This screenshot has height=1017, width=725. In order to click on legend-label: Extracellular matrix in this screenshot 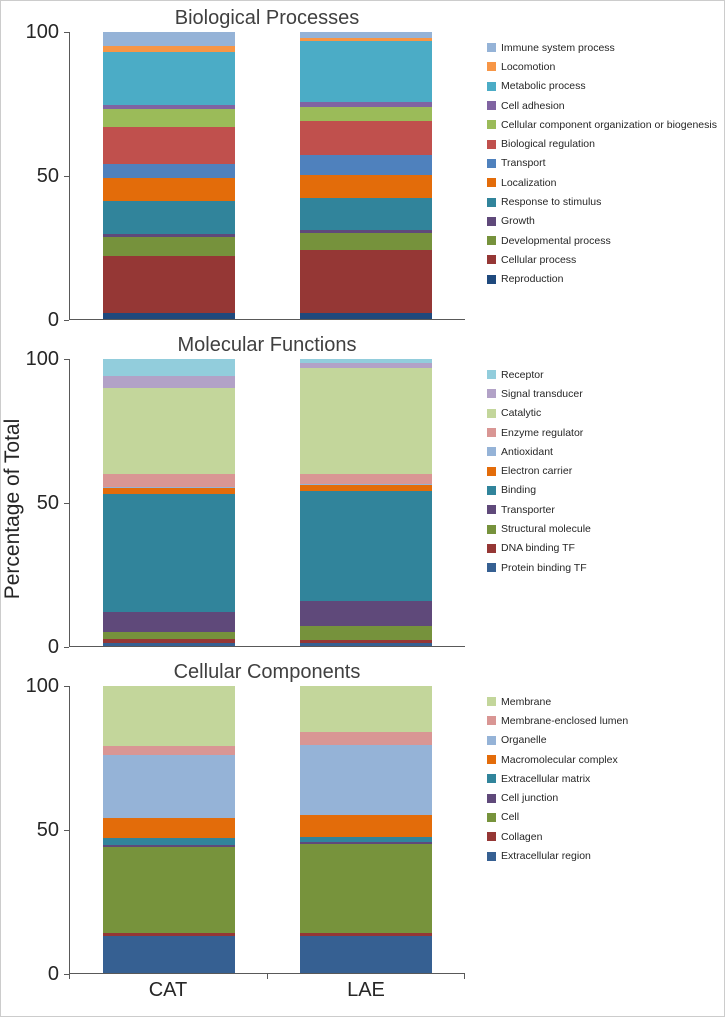, I will do `click(546, 778)`.